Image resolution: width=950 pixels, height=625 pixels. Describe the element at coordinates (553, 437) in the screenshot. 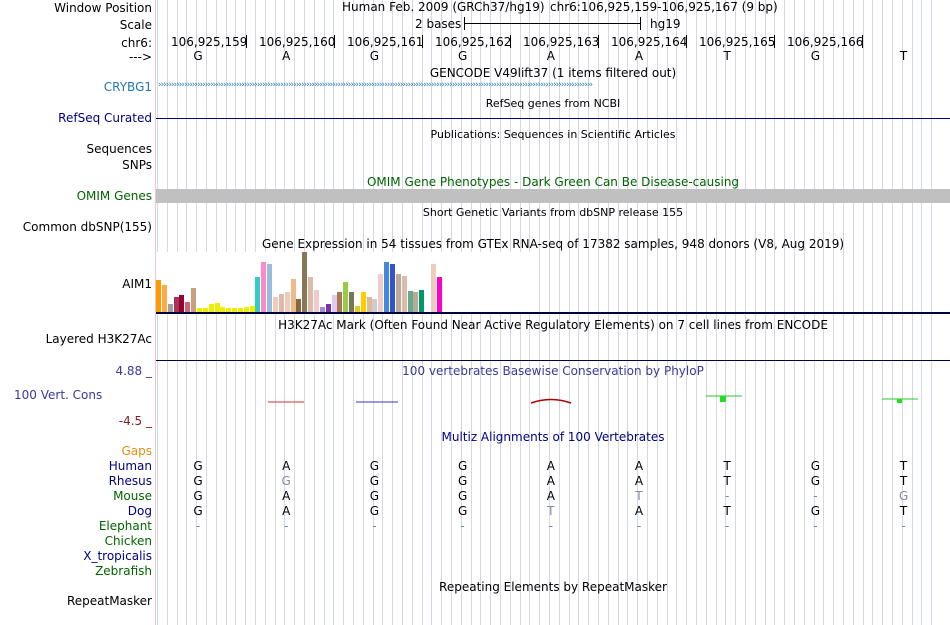

I see `multiz-title: Multiz Alignments of 100 Vertebrates` at that location.